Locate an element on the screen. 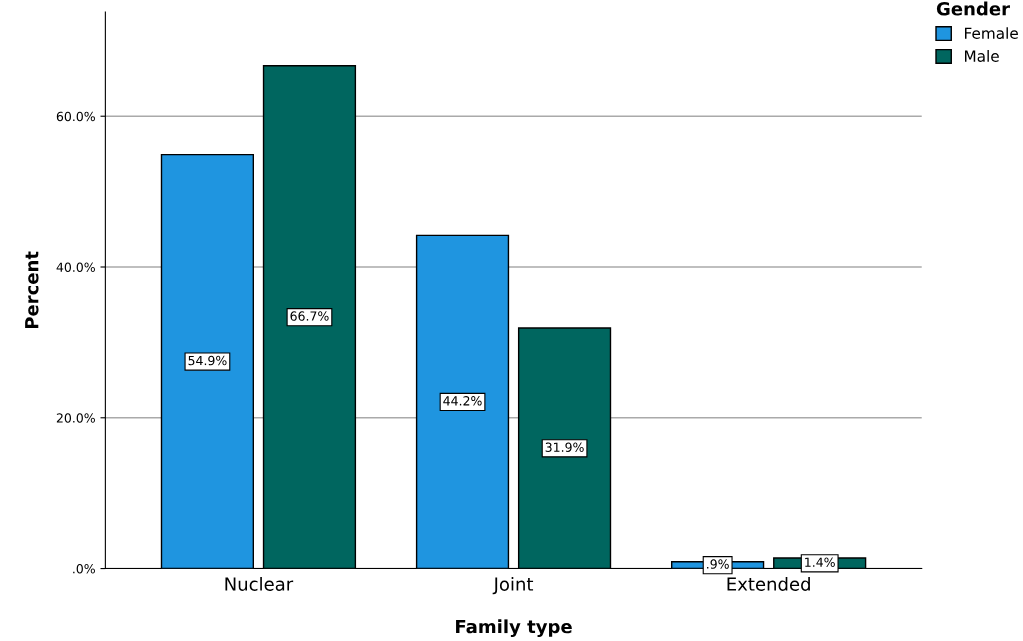 The image size is (1023, 641). data-label: 54.9% is located at coordinates (207, 360).